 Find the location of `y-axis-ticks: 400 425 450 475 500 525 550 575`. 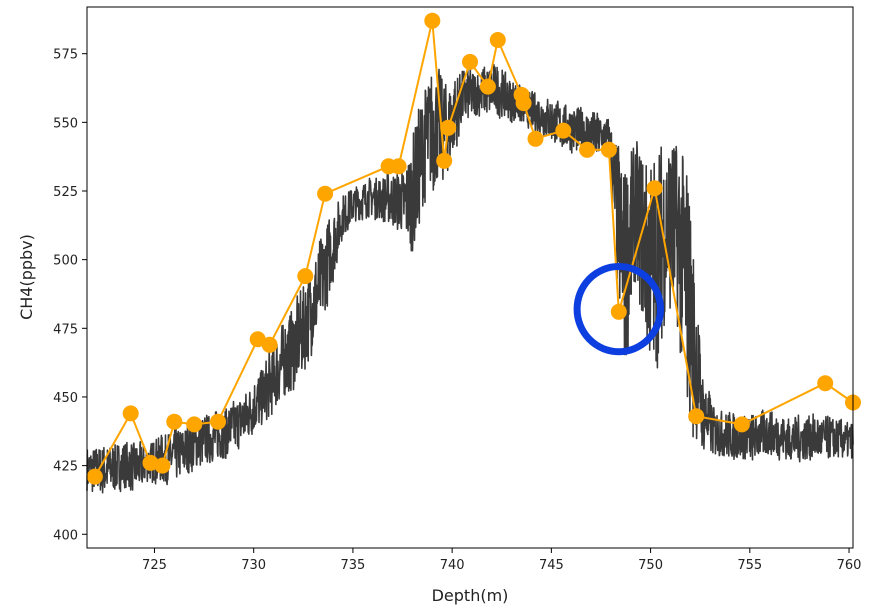

y-axis-ticks: 400 425 450 475 500 525 550 575 is located at coordinates (70, 295).